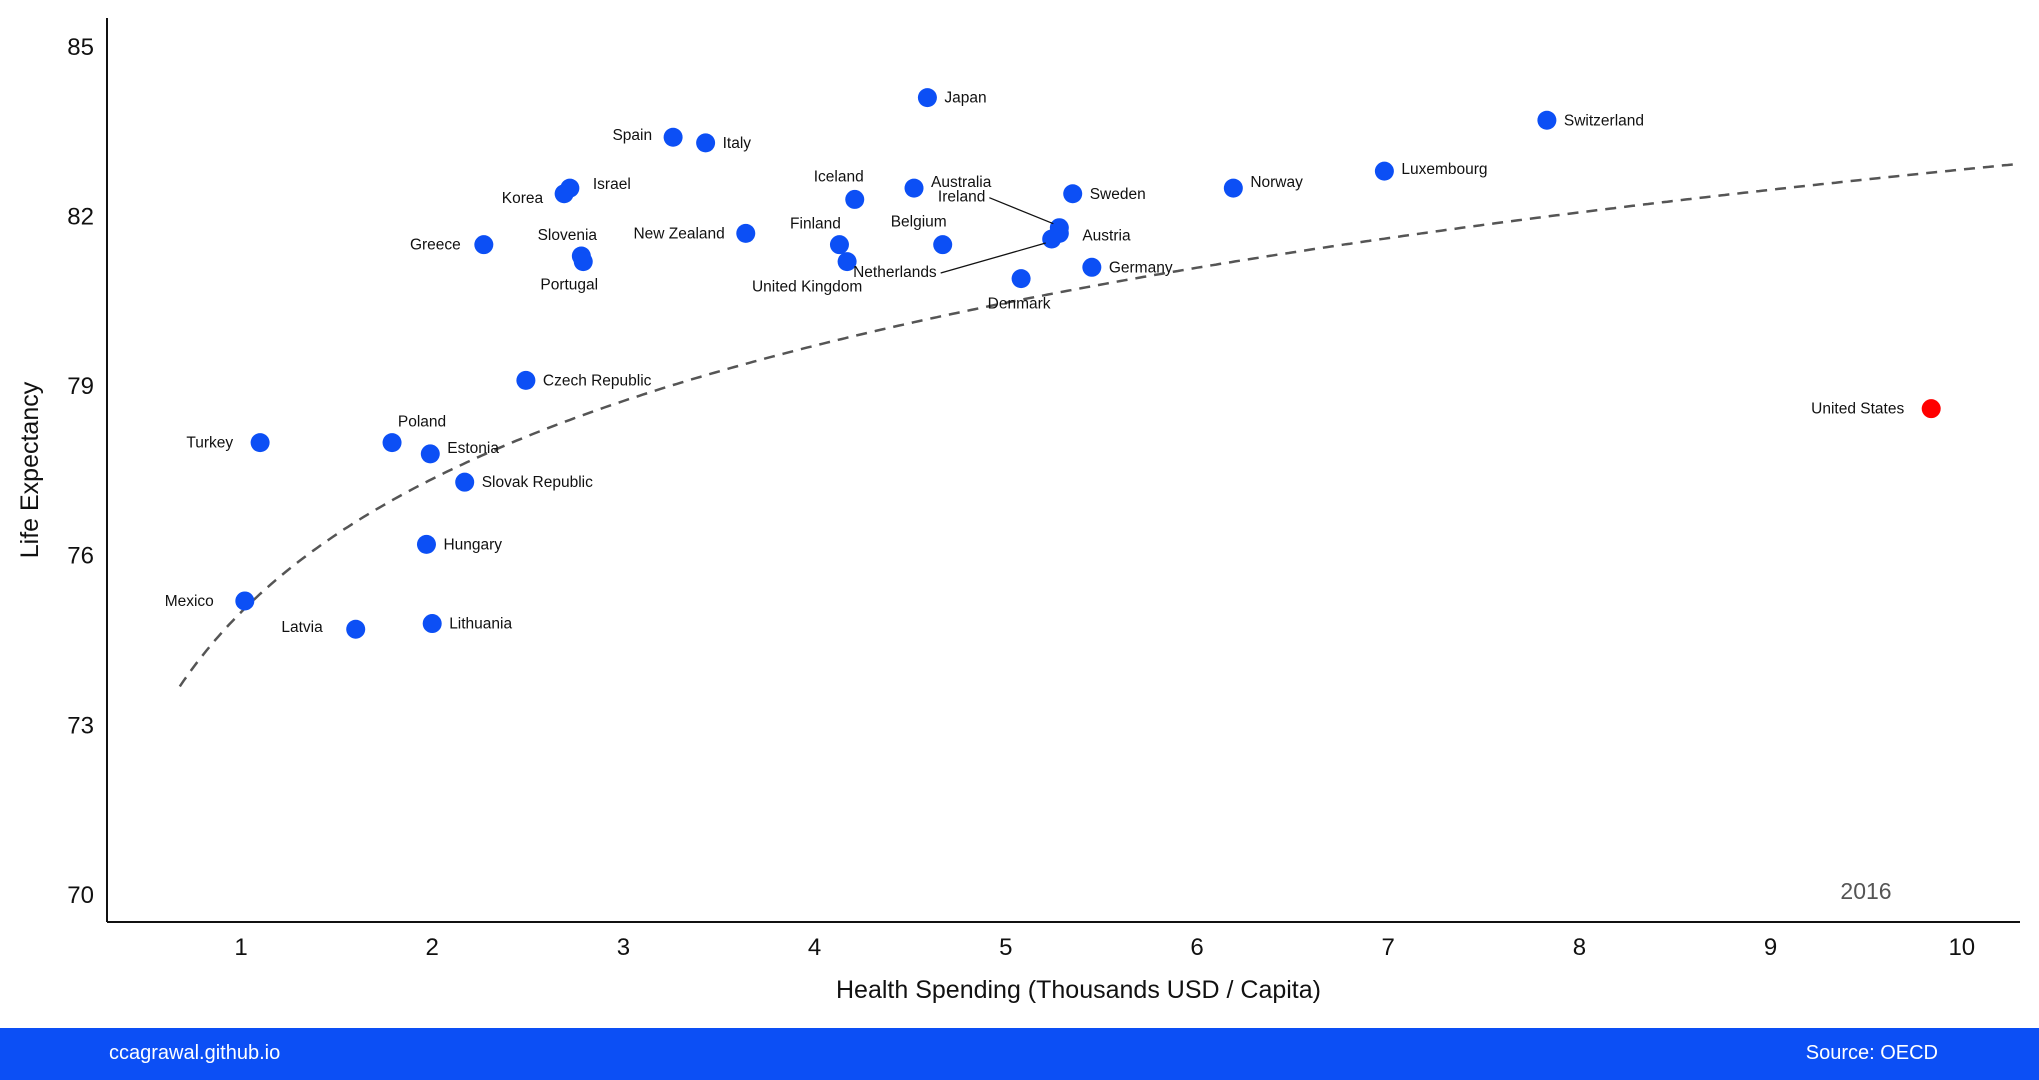 This screenshot has width=2039, height=1080. What do you see at coordinates (1021, 211) in the screenshot?
I see `leader-line-ireland` at bounding box center [1021, 211].